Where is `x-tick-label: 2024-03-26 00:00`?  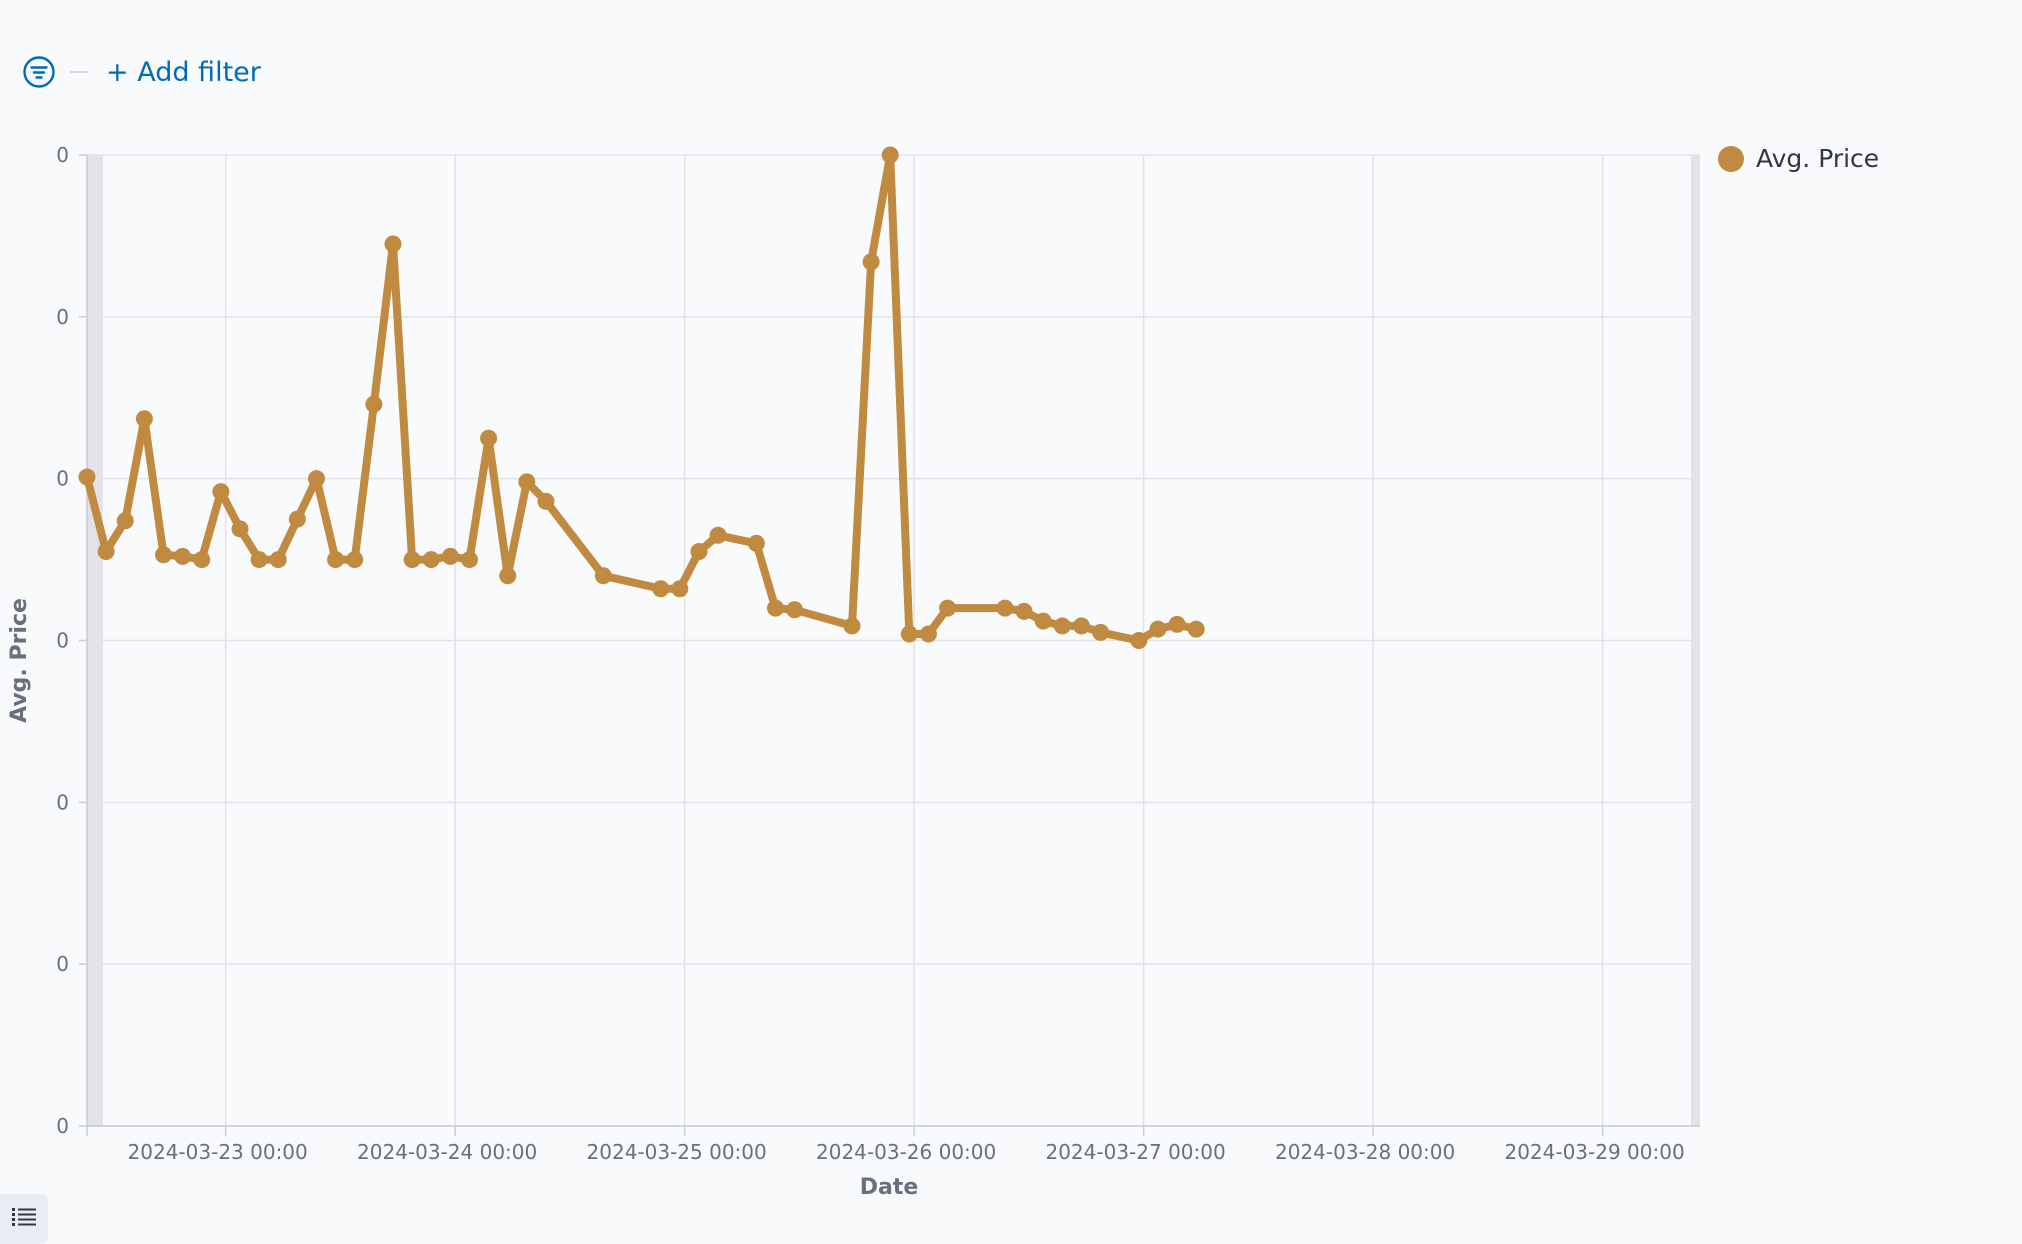 x-tick-label: 2024-03-26 00:00 is located at coordinates (906, 1152).